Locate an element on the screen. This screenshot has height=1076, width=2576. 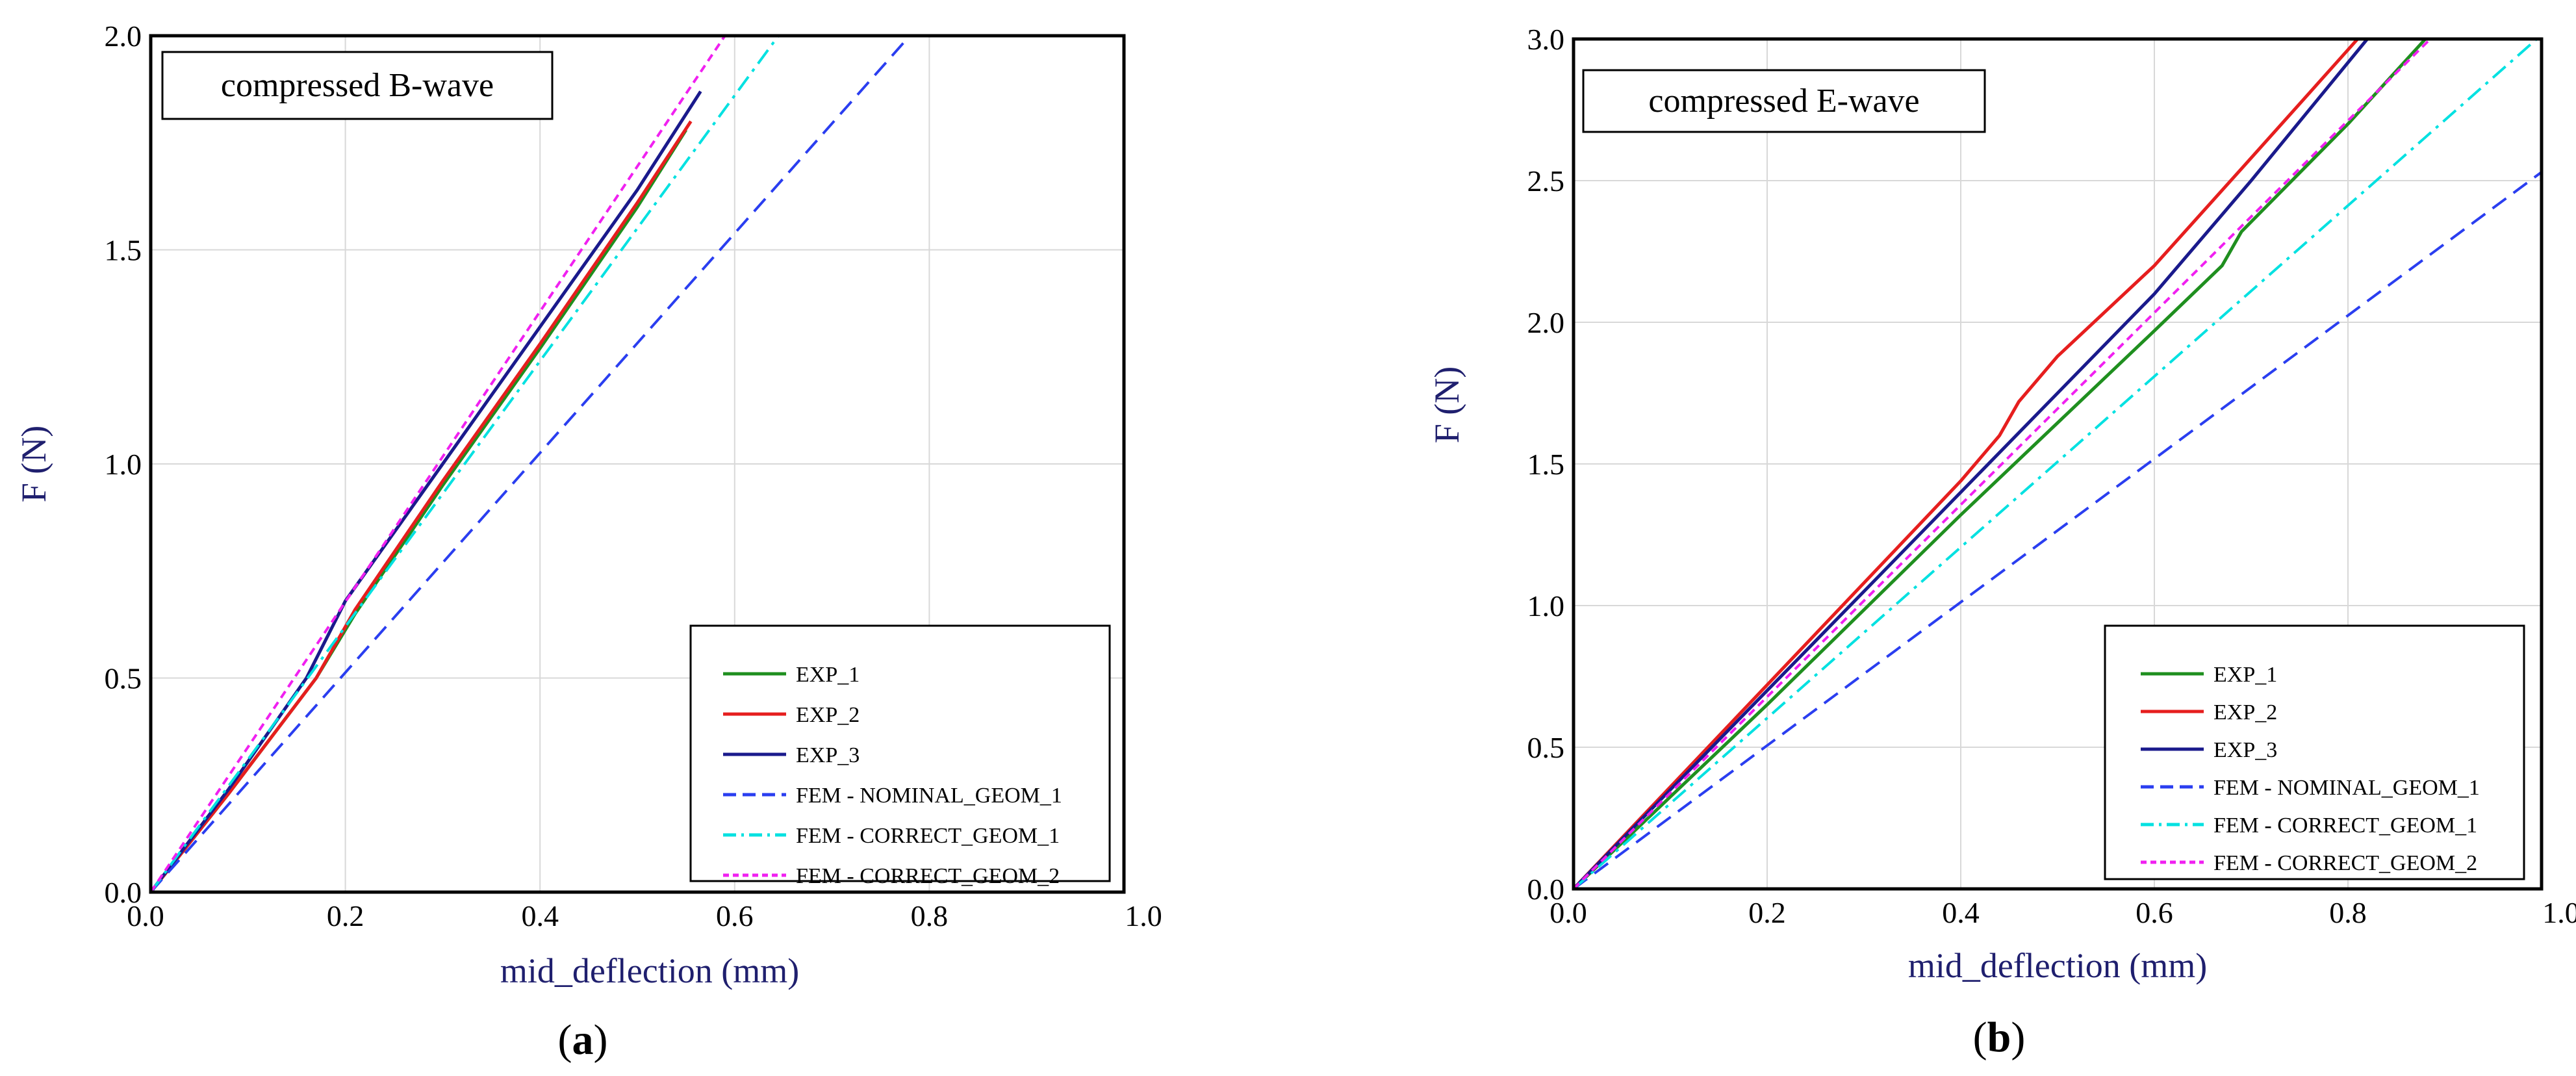
panel-label: (a) is located at coordinates (583, 1040).